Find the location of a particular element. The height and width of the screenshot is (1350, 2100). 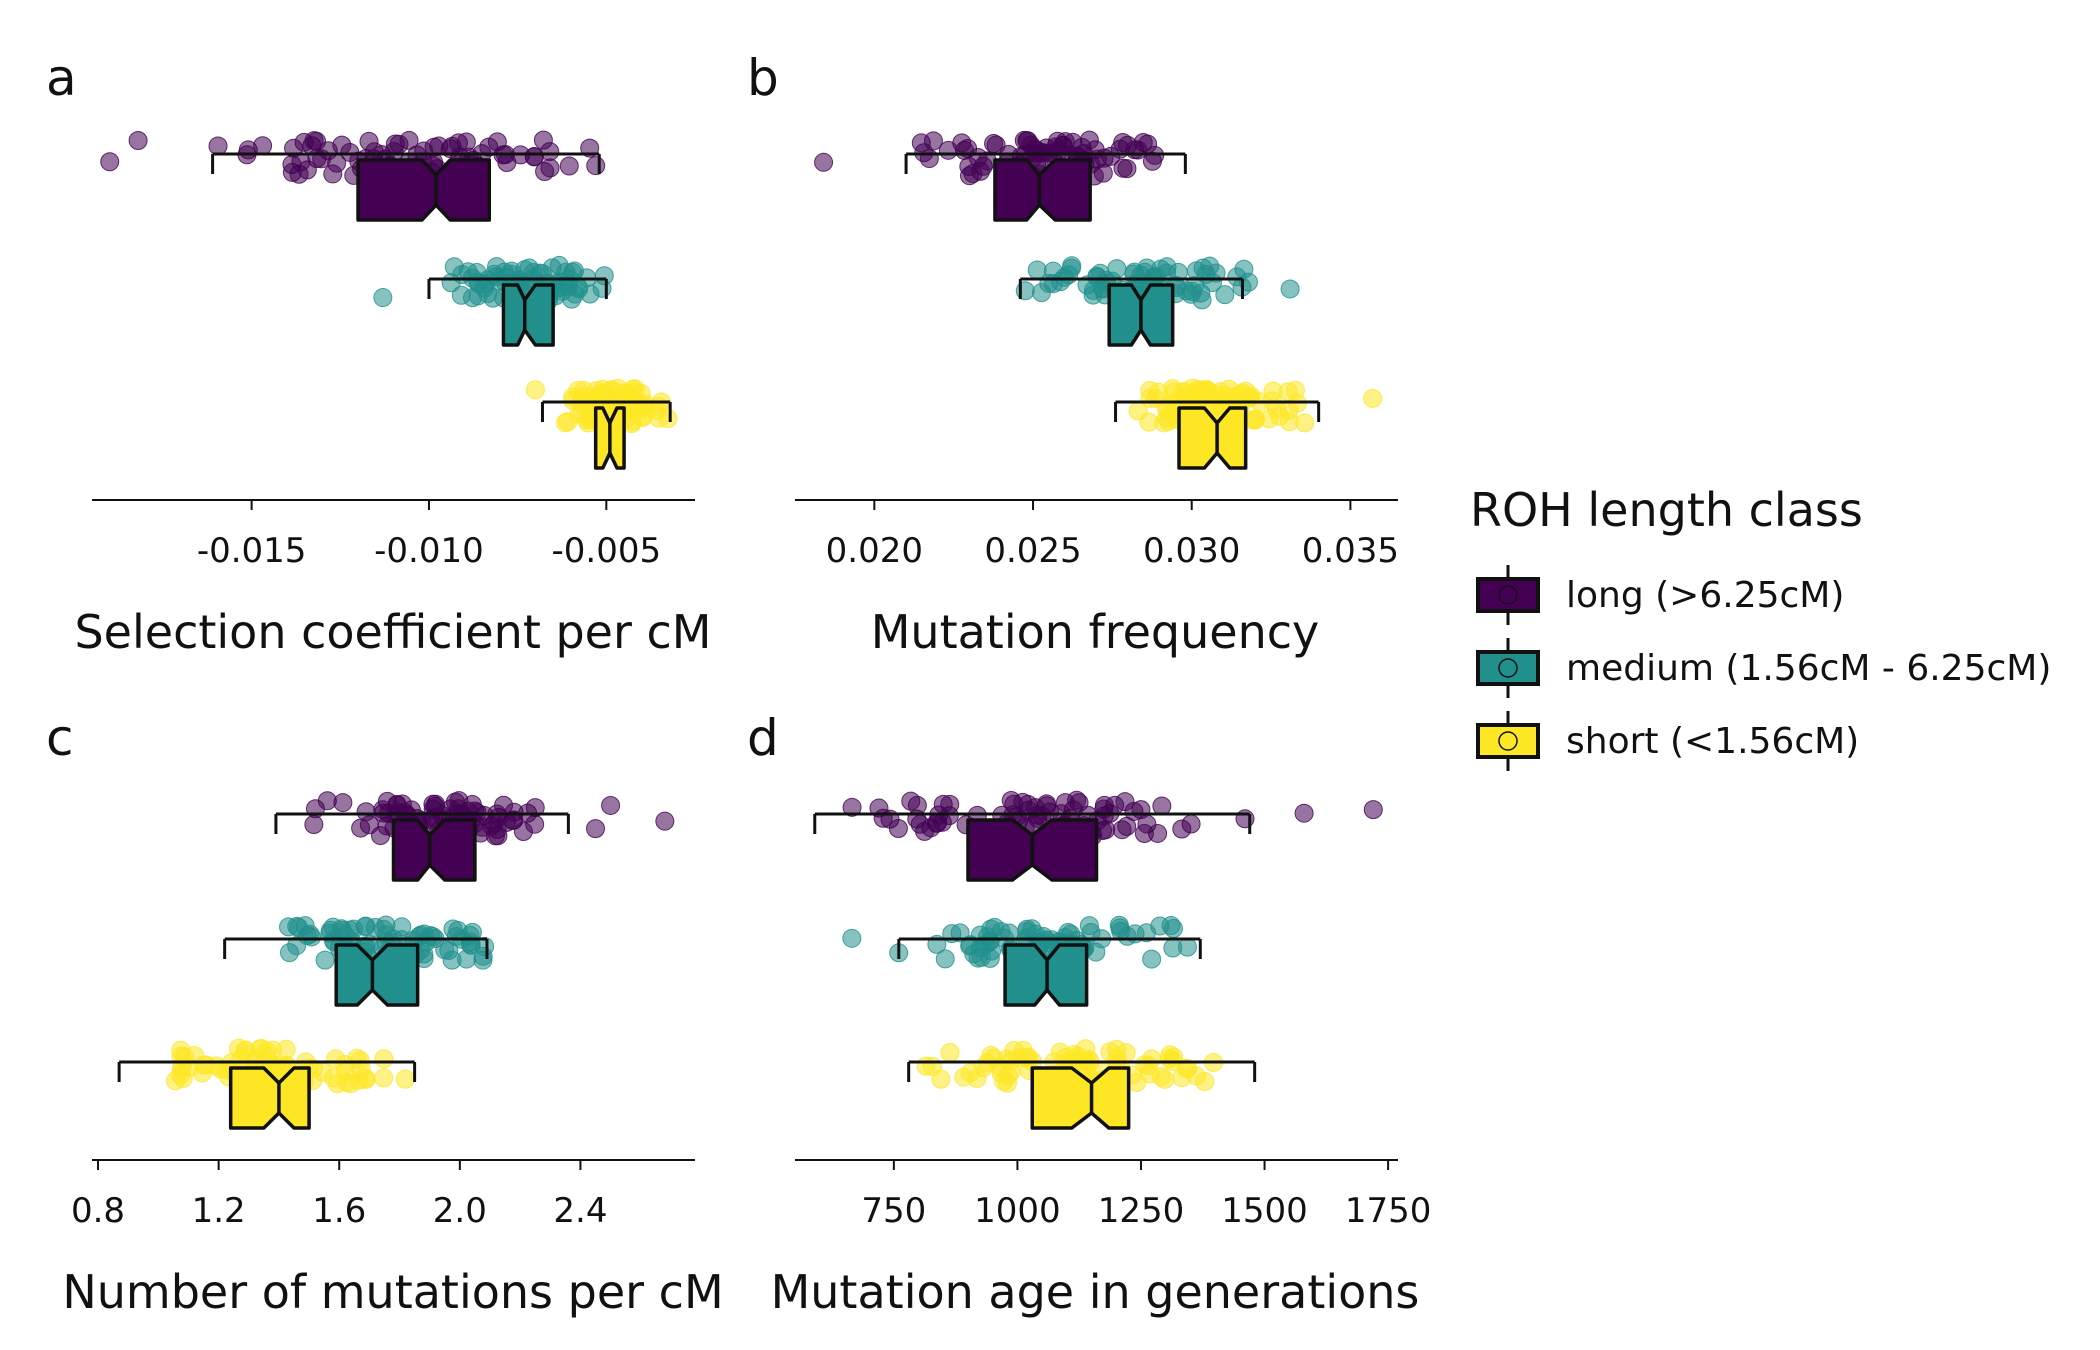

panel-a-plot: -0.015 -0.010 -0.005 is located at coordinates (393, 350).